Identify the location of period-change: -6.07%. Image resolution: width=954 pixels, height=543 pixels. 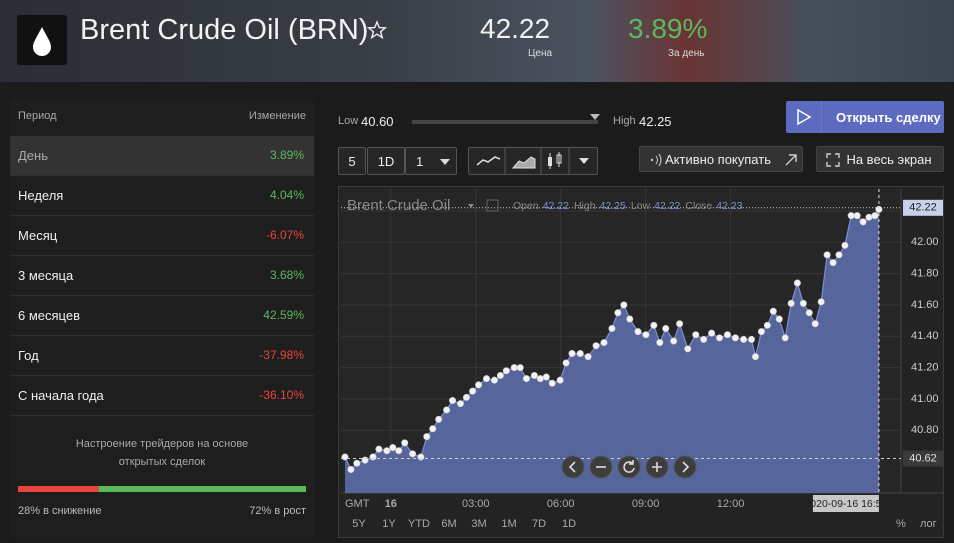
(284, 235).